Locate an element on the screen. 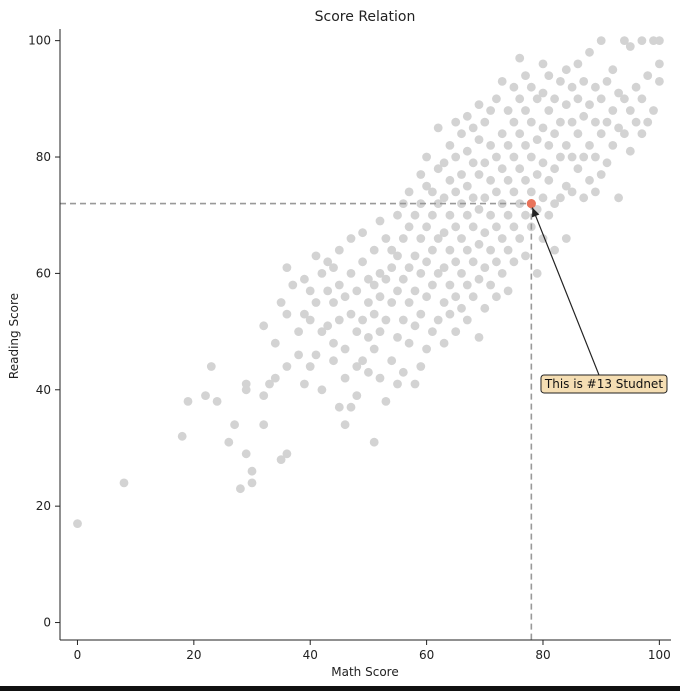 The height and width of the screenshot is (691, 680). y-axis-ticks: 0 20 40 60 80 100 is located at coordinates (44, 332).